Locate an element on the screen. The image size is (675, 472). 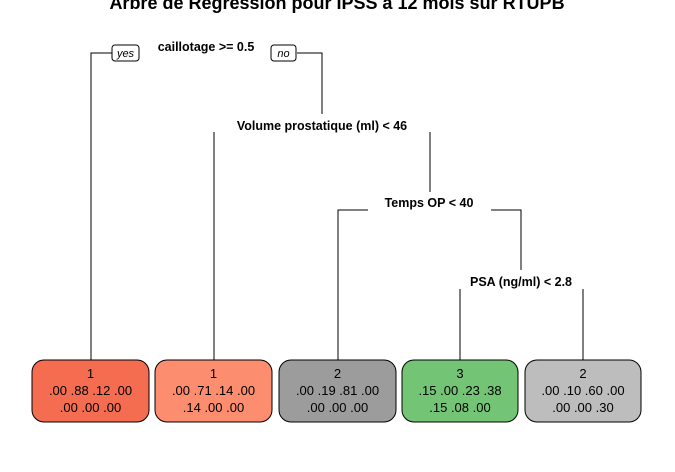
split-label-root: caillotage >= 0.5 is located at coordinates (206, 47).